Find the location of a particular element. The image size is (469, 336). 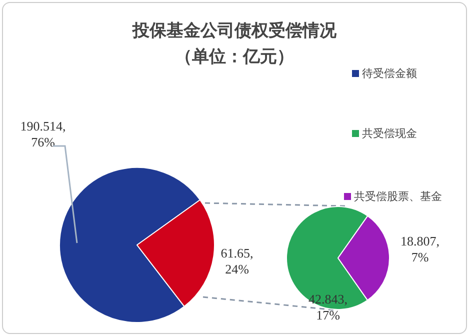

legend-label: 待受偿金额 is located at coordinates (389, 73).